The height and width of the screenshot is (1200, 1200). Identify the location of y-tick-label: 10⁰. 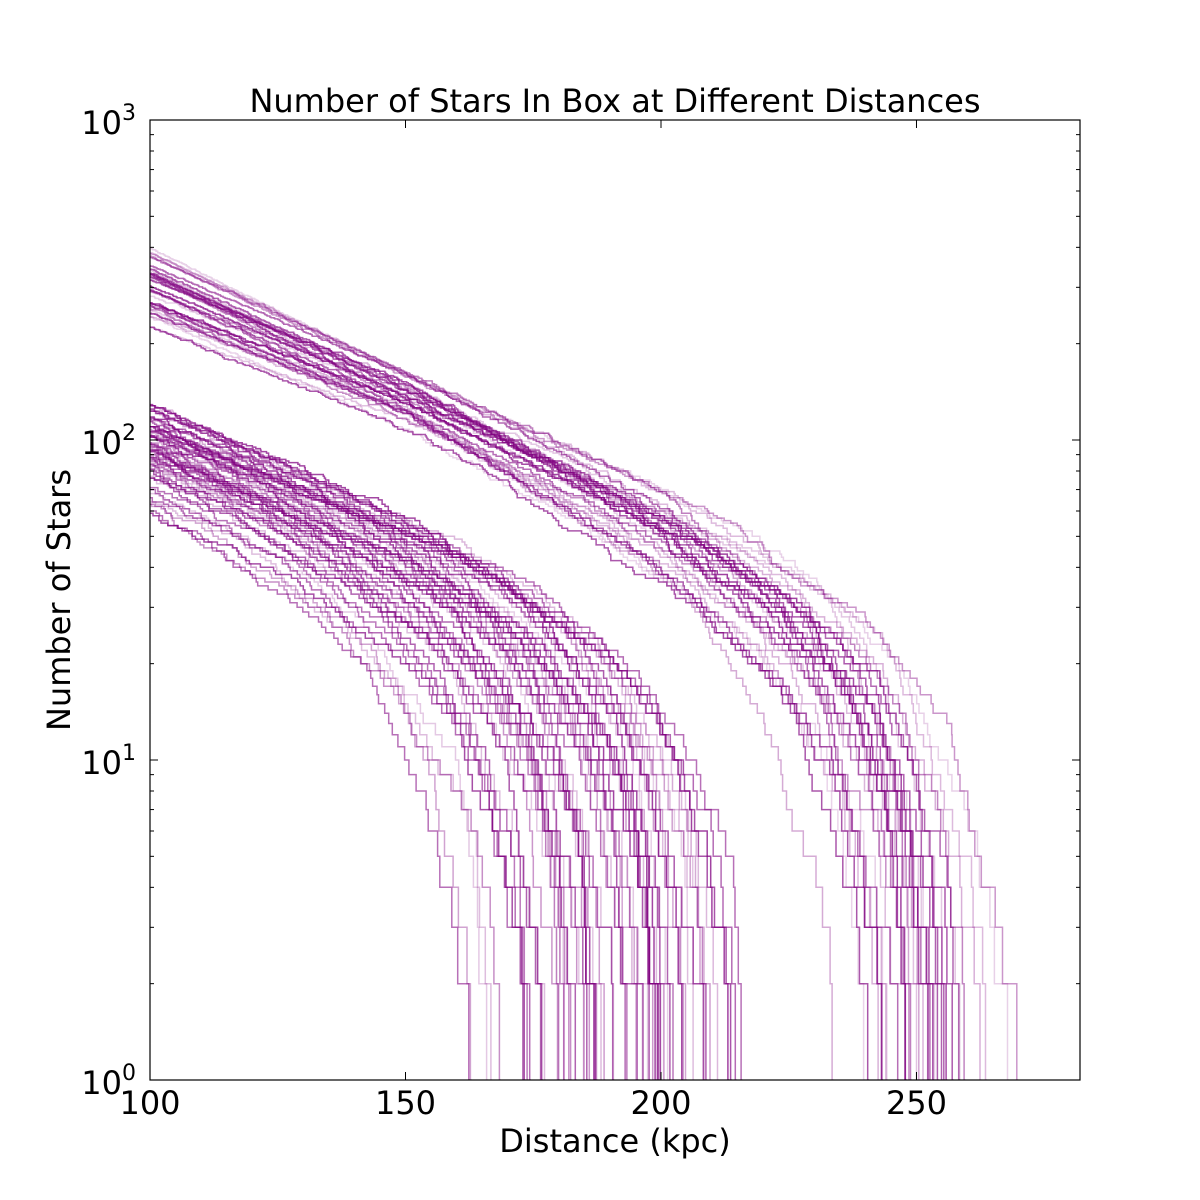
(108, 1081).